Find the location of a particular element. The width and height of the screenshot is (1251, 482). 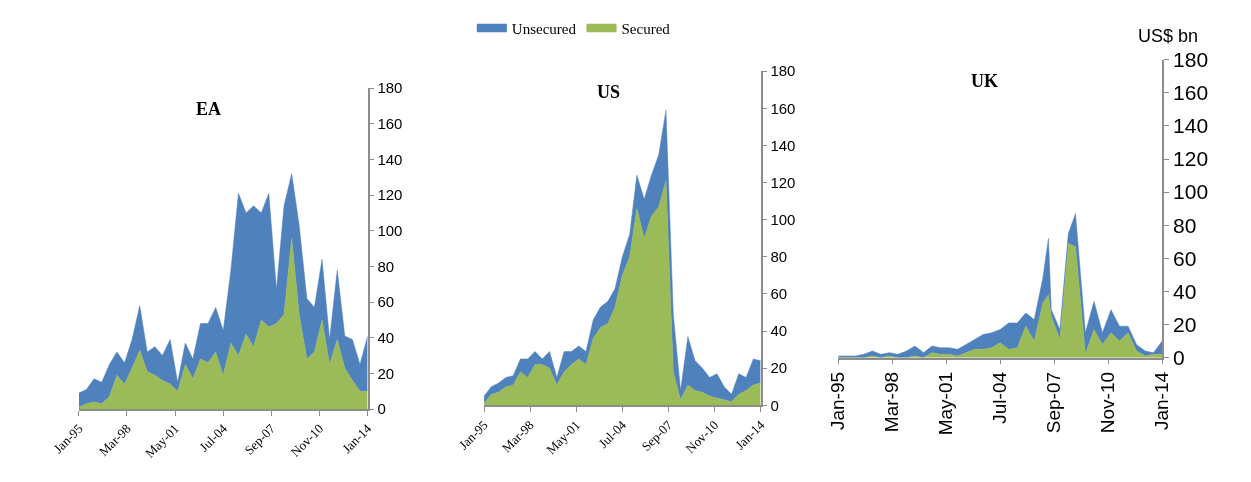

x-tick-label: Sep-07 is located at coordinates (1054, 402).